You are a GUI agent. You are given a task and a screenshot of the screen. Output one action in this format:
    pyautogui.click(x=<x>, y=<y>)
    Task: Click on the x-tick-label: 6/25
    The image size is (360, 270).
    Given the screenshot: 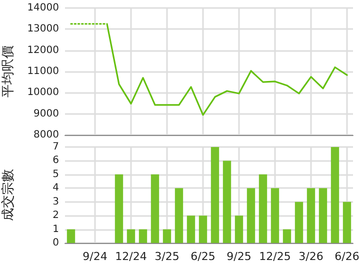 What is the action you would take?
    pyautogui.click(x=203, y=256)
    